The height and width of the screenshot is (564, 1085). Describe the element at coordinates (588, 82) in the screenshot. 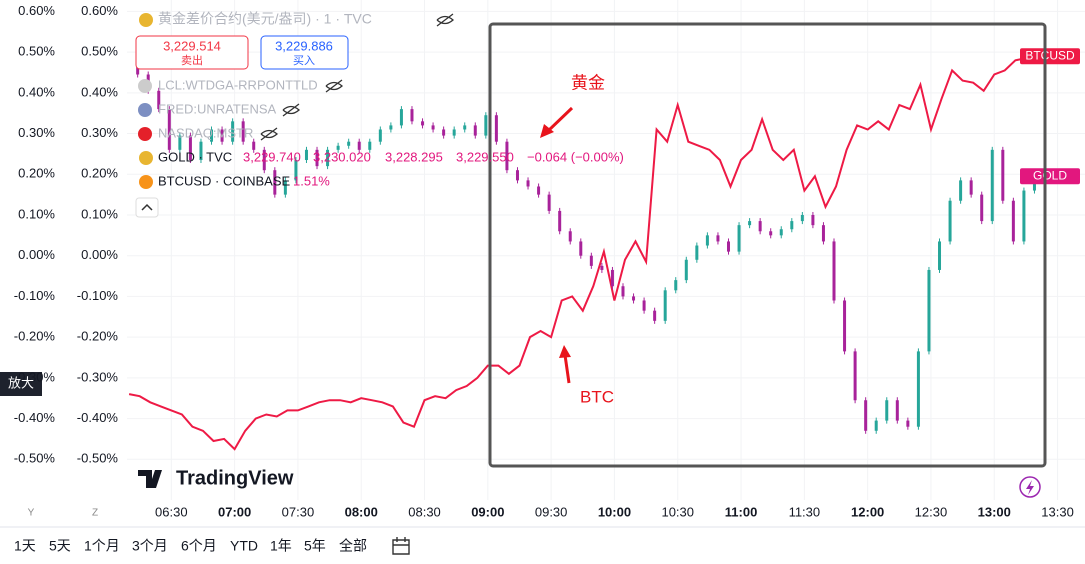

I see `annotation: 黄金` at that location.